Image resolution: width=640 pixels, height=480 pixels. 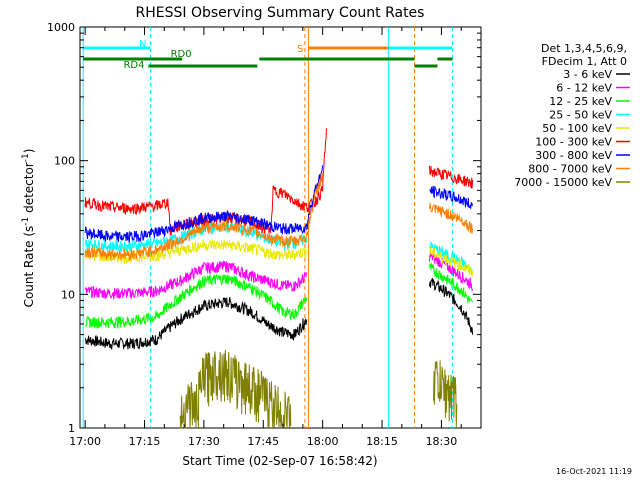 I want to click on legend-label: 50 - 100 keV, so click(x=577, y=128).